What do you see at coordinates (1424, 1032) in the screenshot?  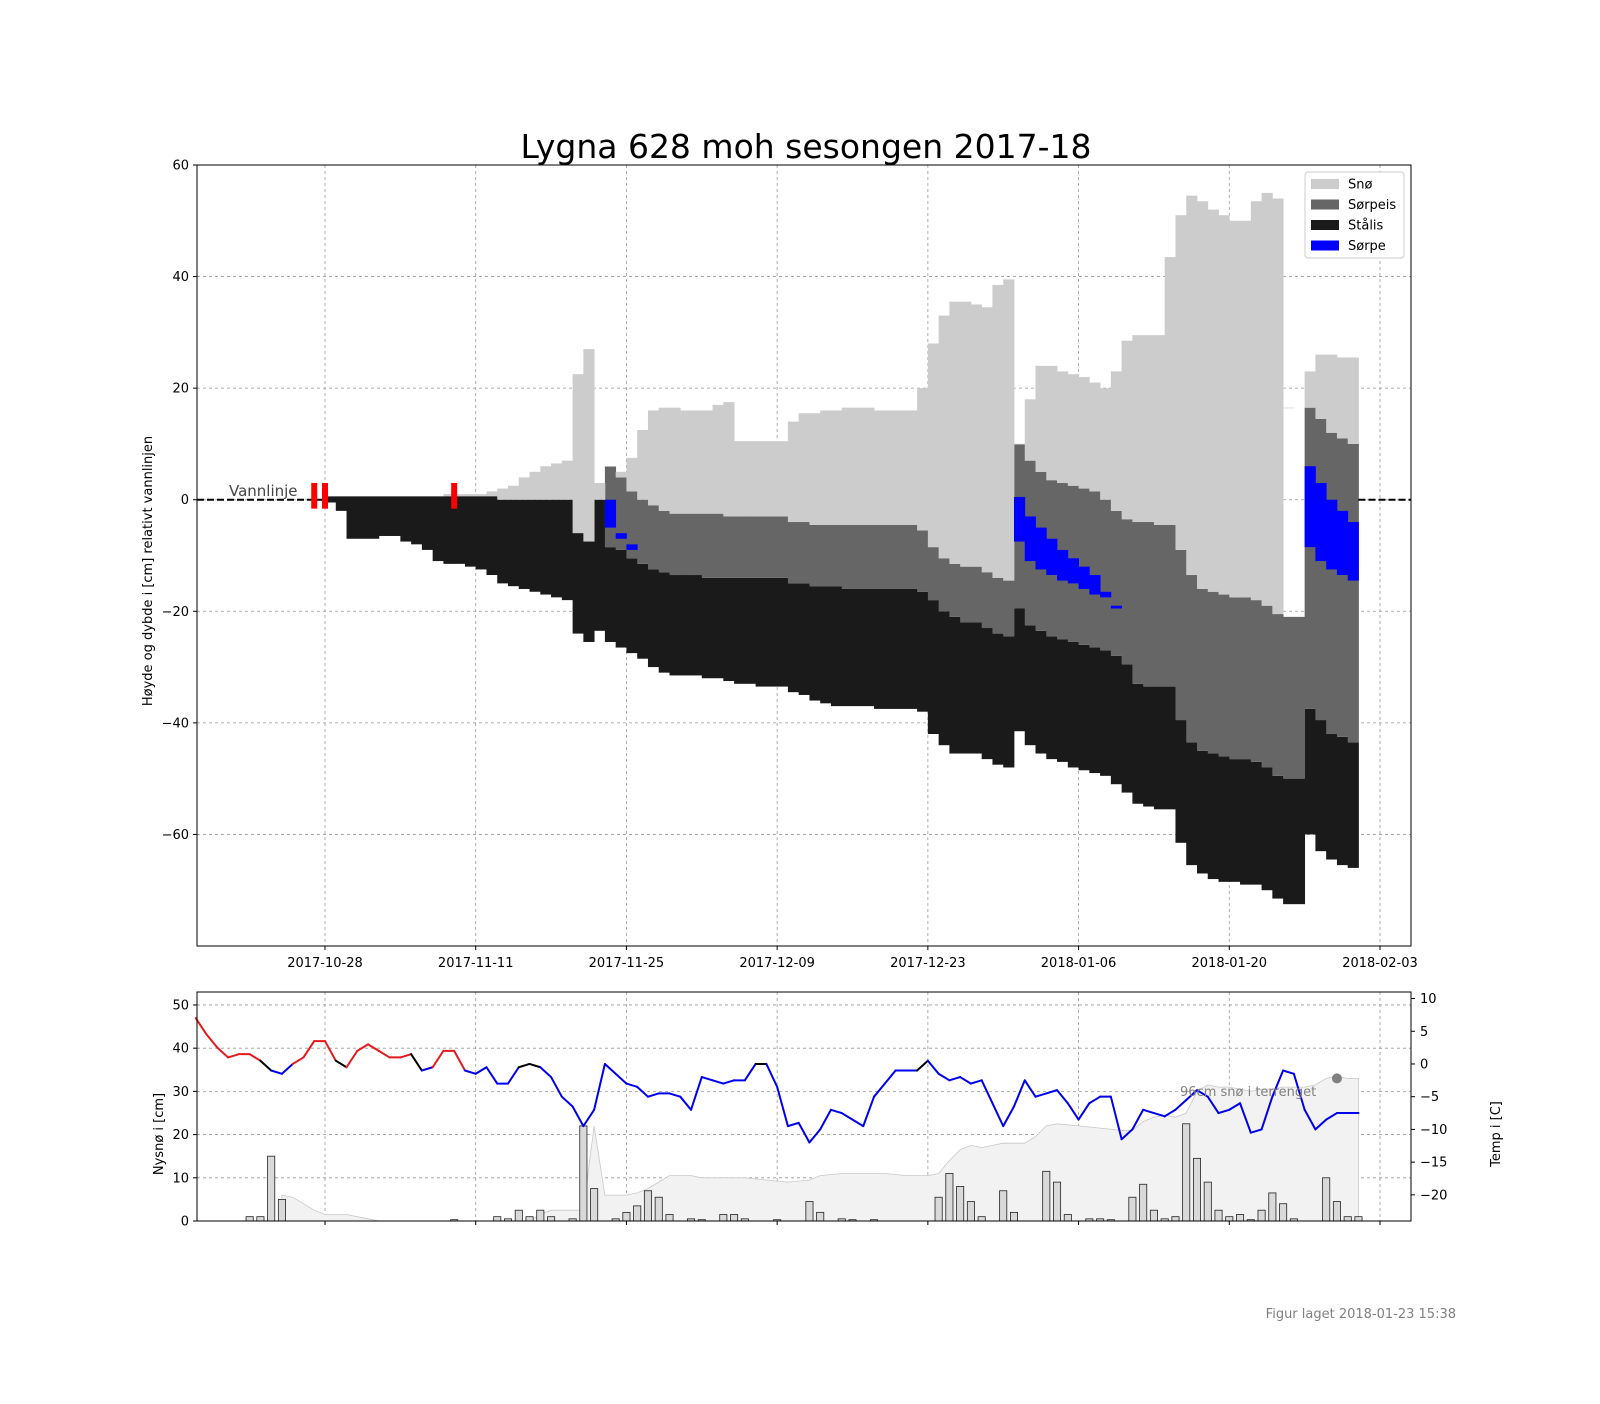 I see `bottom-y2-tick-label: 5` at bounding box center [1424, 1032].